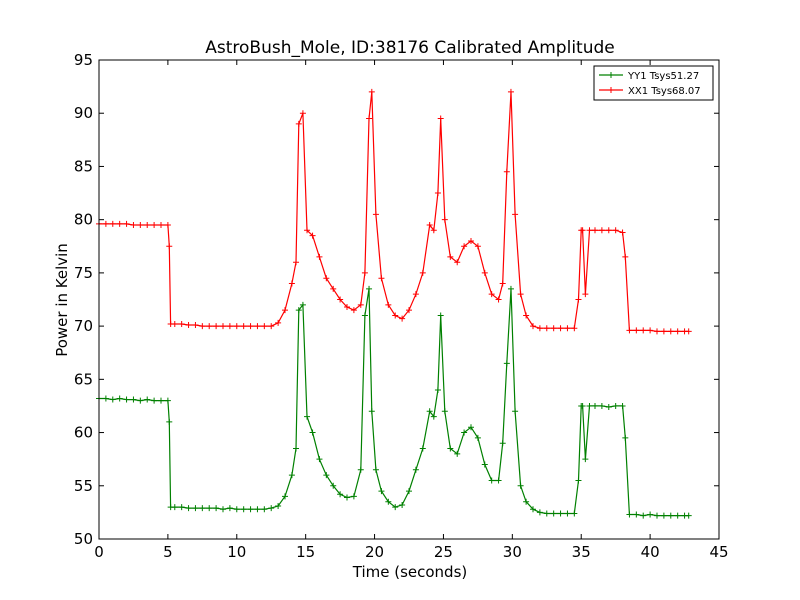 The image size is (800, 600). What do you see at coordinates (83, 113) in the screenshot?
I see `y-tick-label: 90` at bounding box center [83, 113].